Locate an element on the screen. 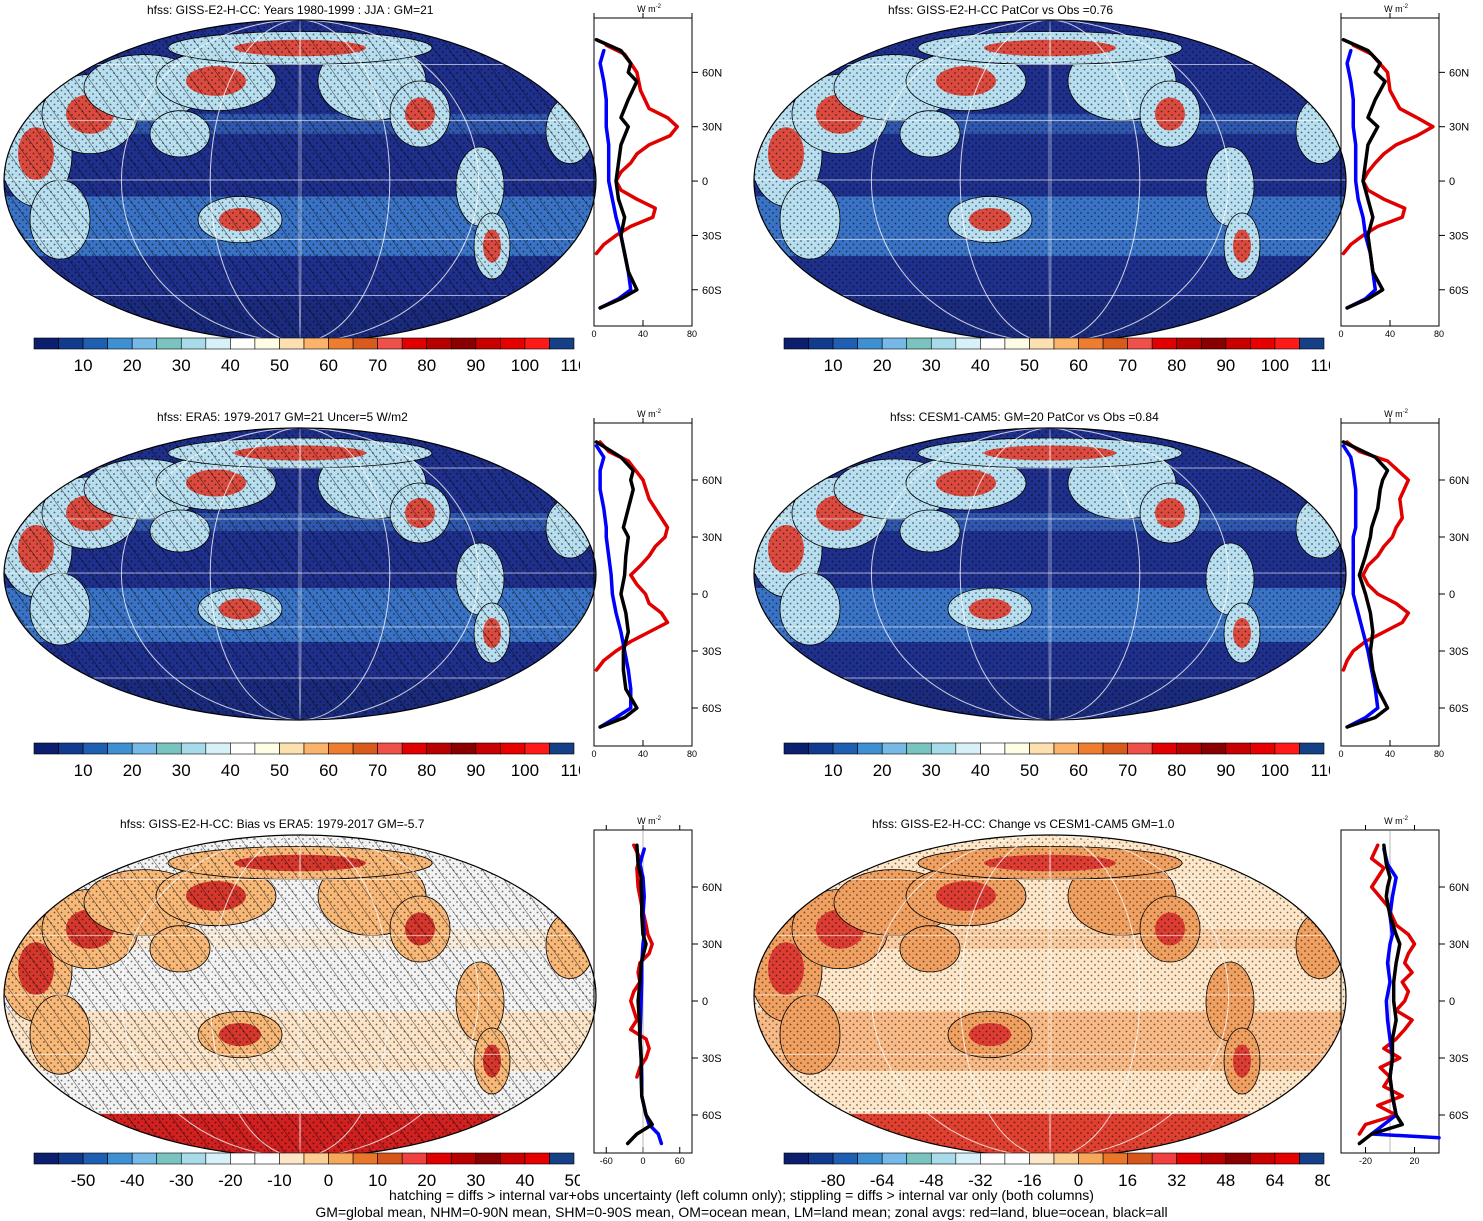  colorbar-label: -20 is located at coordinates (230, 1180).